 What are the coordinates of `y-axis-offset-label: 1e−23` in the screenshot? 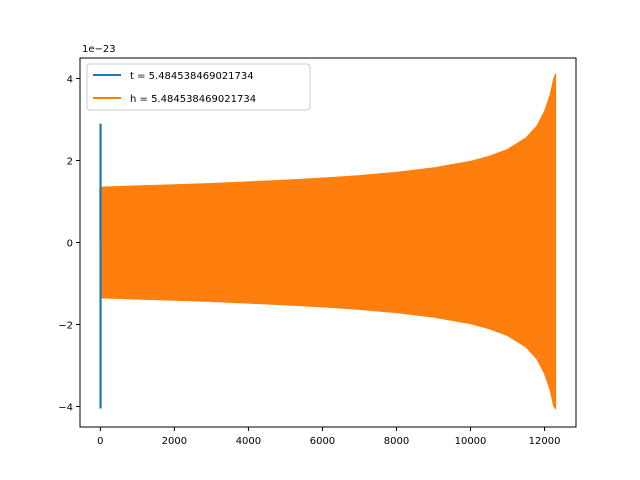 It's located at (99, 49).